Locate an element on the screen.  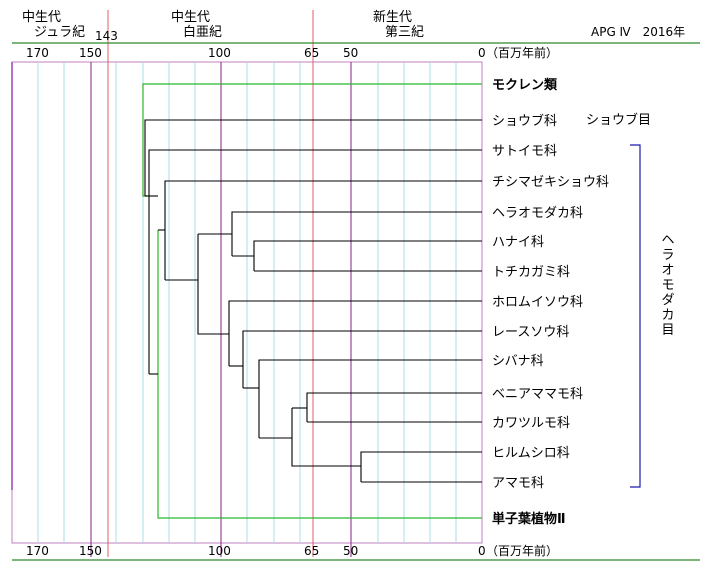
branch-tofieldiaceae is located at coordinates (323, 230).